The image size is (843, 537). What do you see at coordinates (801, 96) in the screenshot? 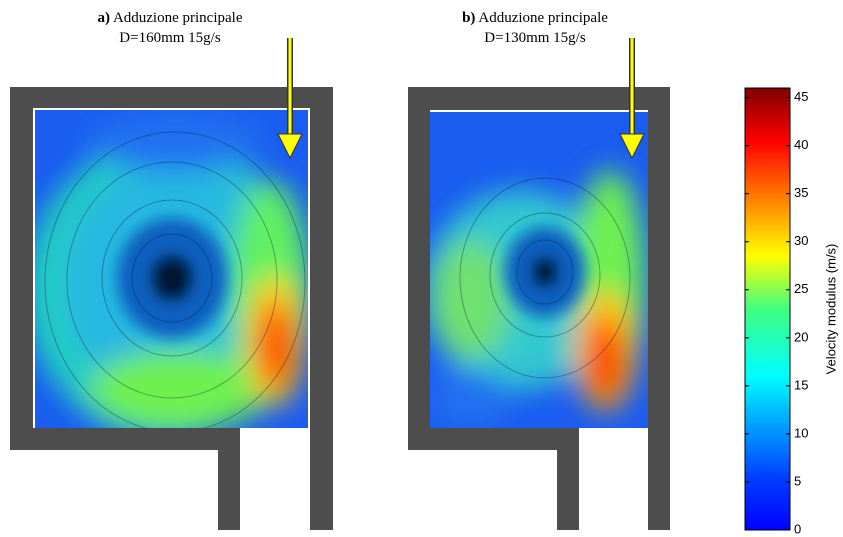
I see `tick-label: 45` at bounding box center [801, 96].